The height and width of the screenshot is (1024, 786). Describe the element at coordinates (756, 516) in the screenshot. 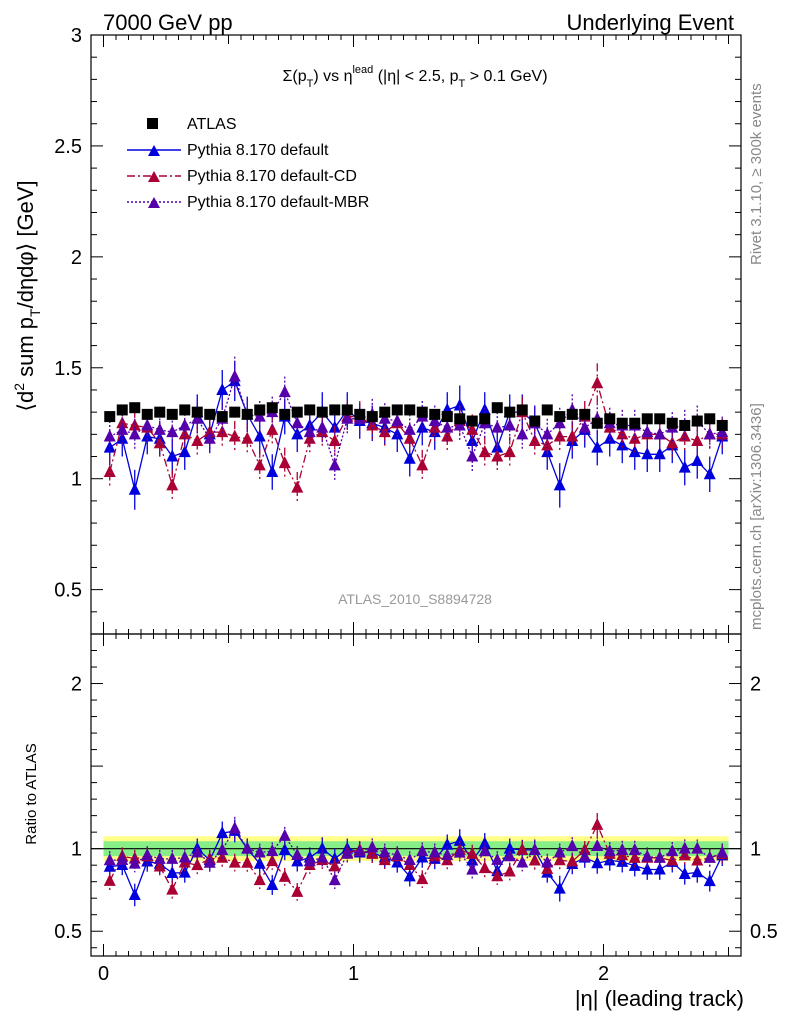

I see `mcplots-label: mcplots.cern.ch [arXiv:1306.3436]` at that location.